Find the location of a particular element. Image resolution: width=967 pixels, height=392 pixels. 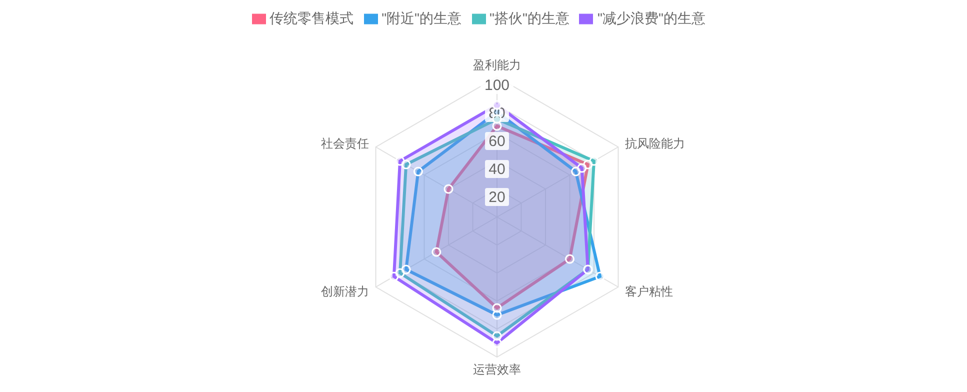

legend-label: "搭伙"的生意 is located at coordinates (530, 18).